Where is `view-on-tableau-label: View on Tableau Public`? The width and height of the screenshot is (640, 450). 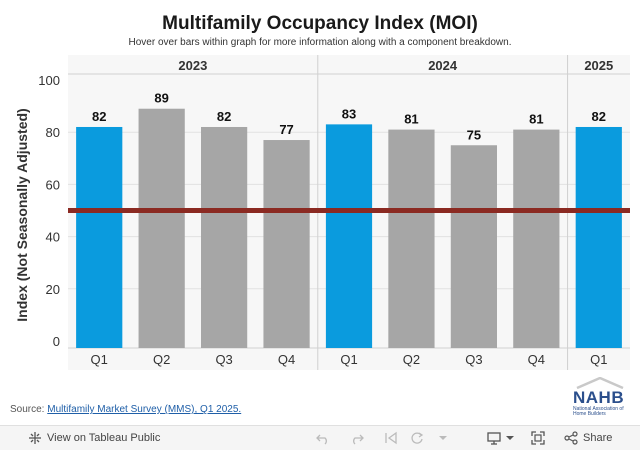 view-on-tableau-label: View on Tableau Public is located at coordinates (104, 438).